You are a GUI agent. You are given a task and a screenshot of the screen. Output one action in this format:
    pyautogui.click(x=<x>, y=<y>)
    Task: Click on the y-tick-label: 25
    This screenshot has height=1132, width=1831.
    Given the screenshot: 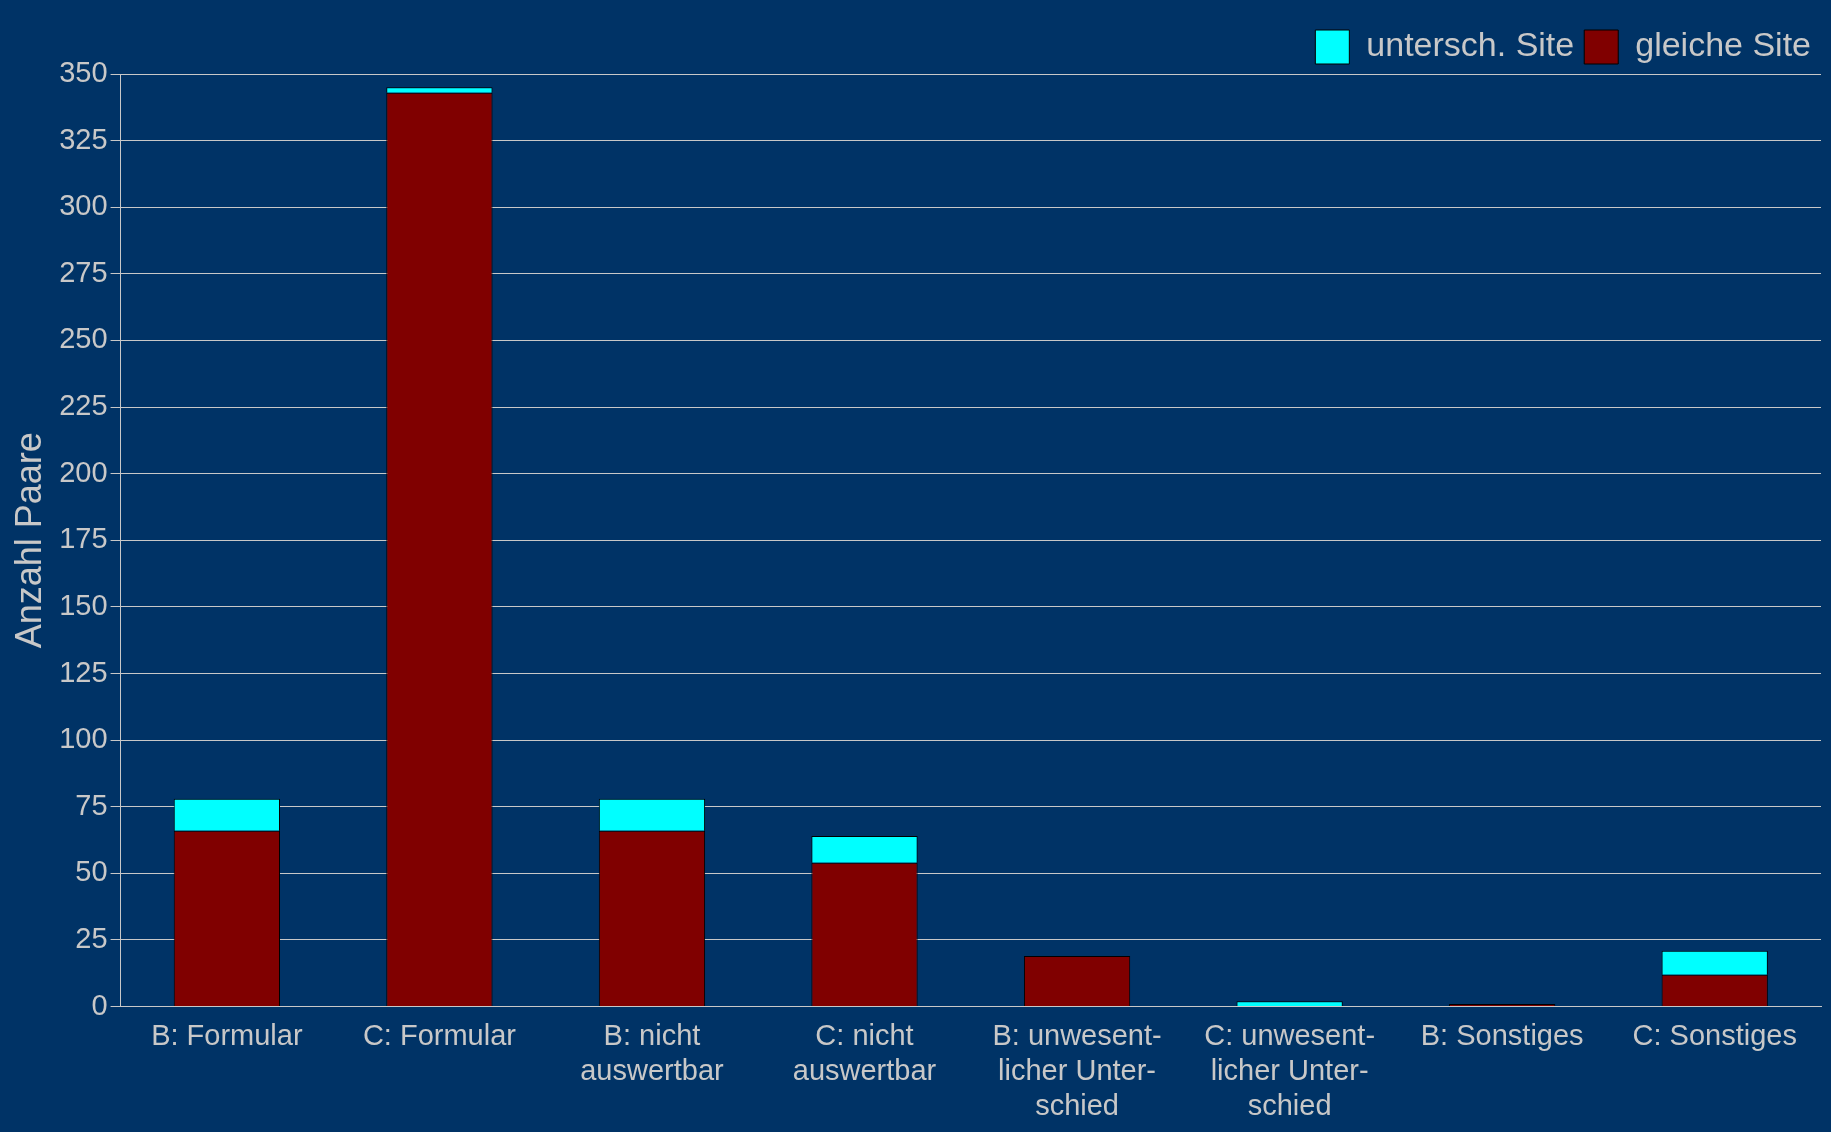 What is the action you would take?
    pyautogui.click(x=91, y=937)
    